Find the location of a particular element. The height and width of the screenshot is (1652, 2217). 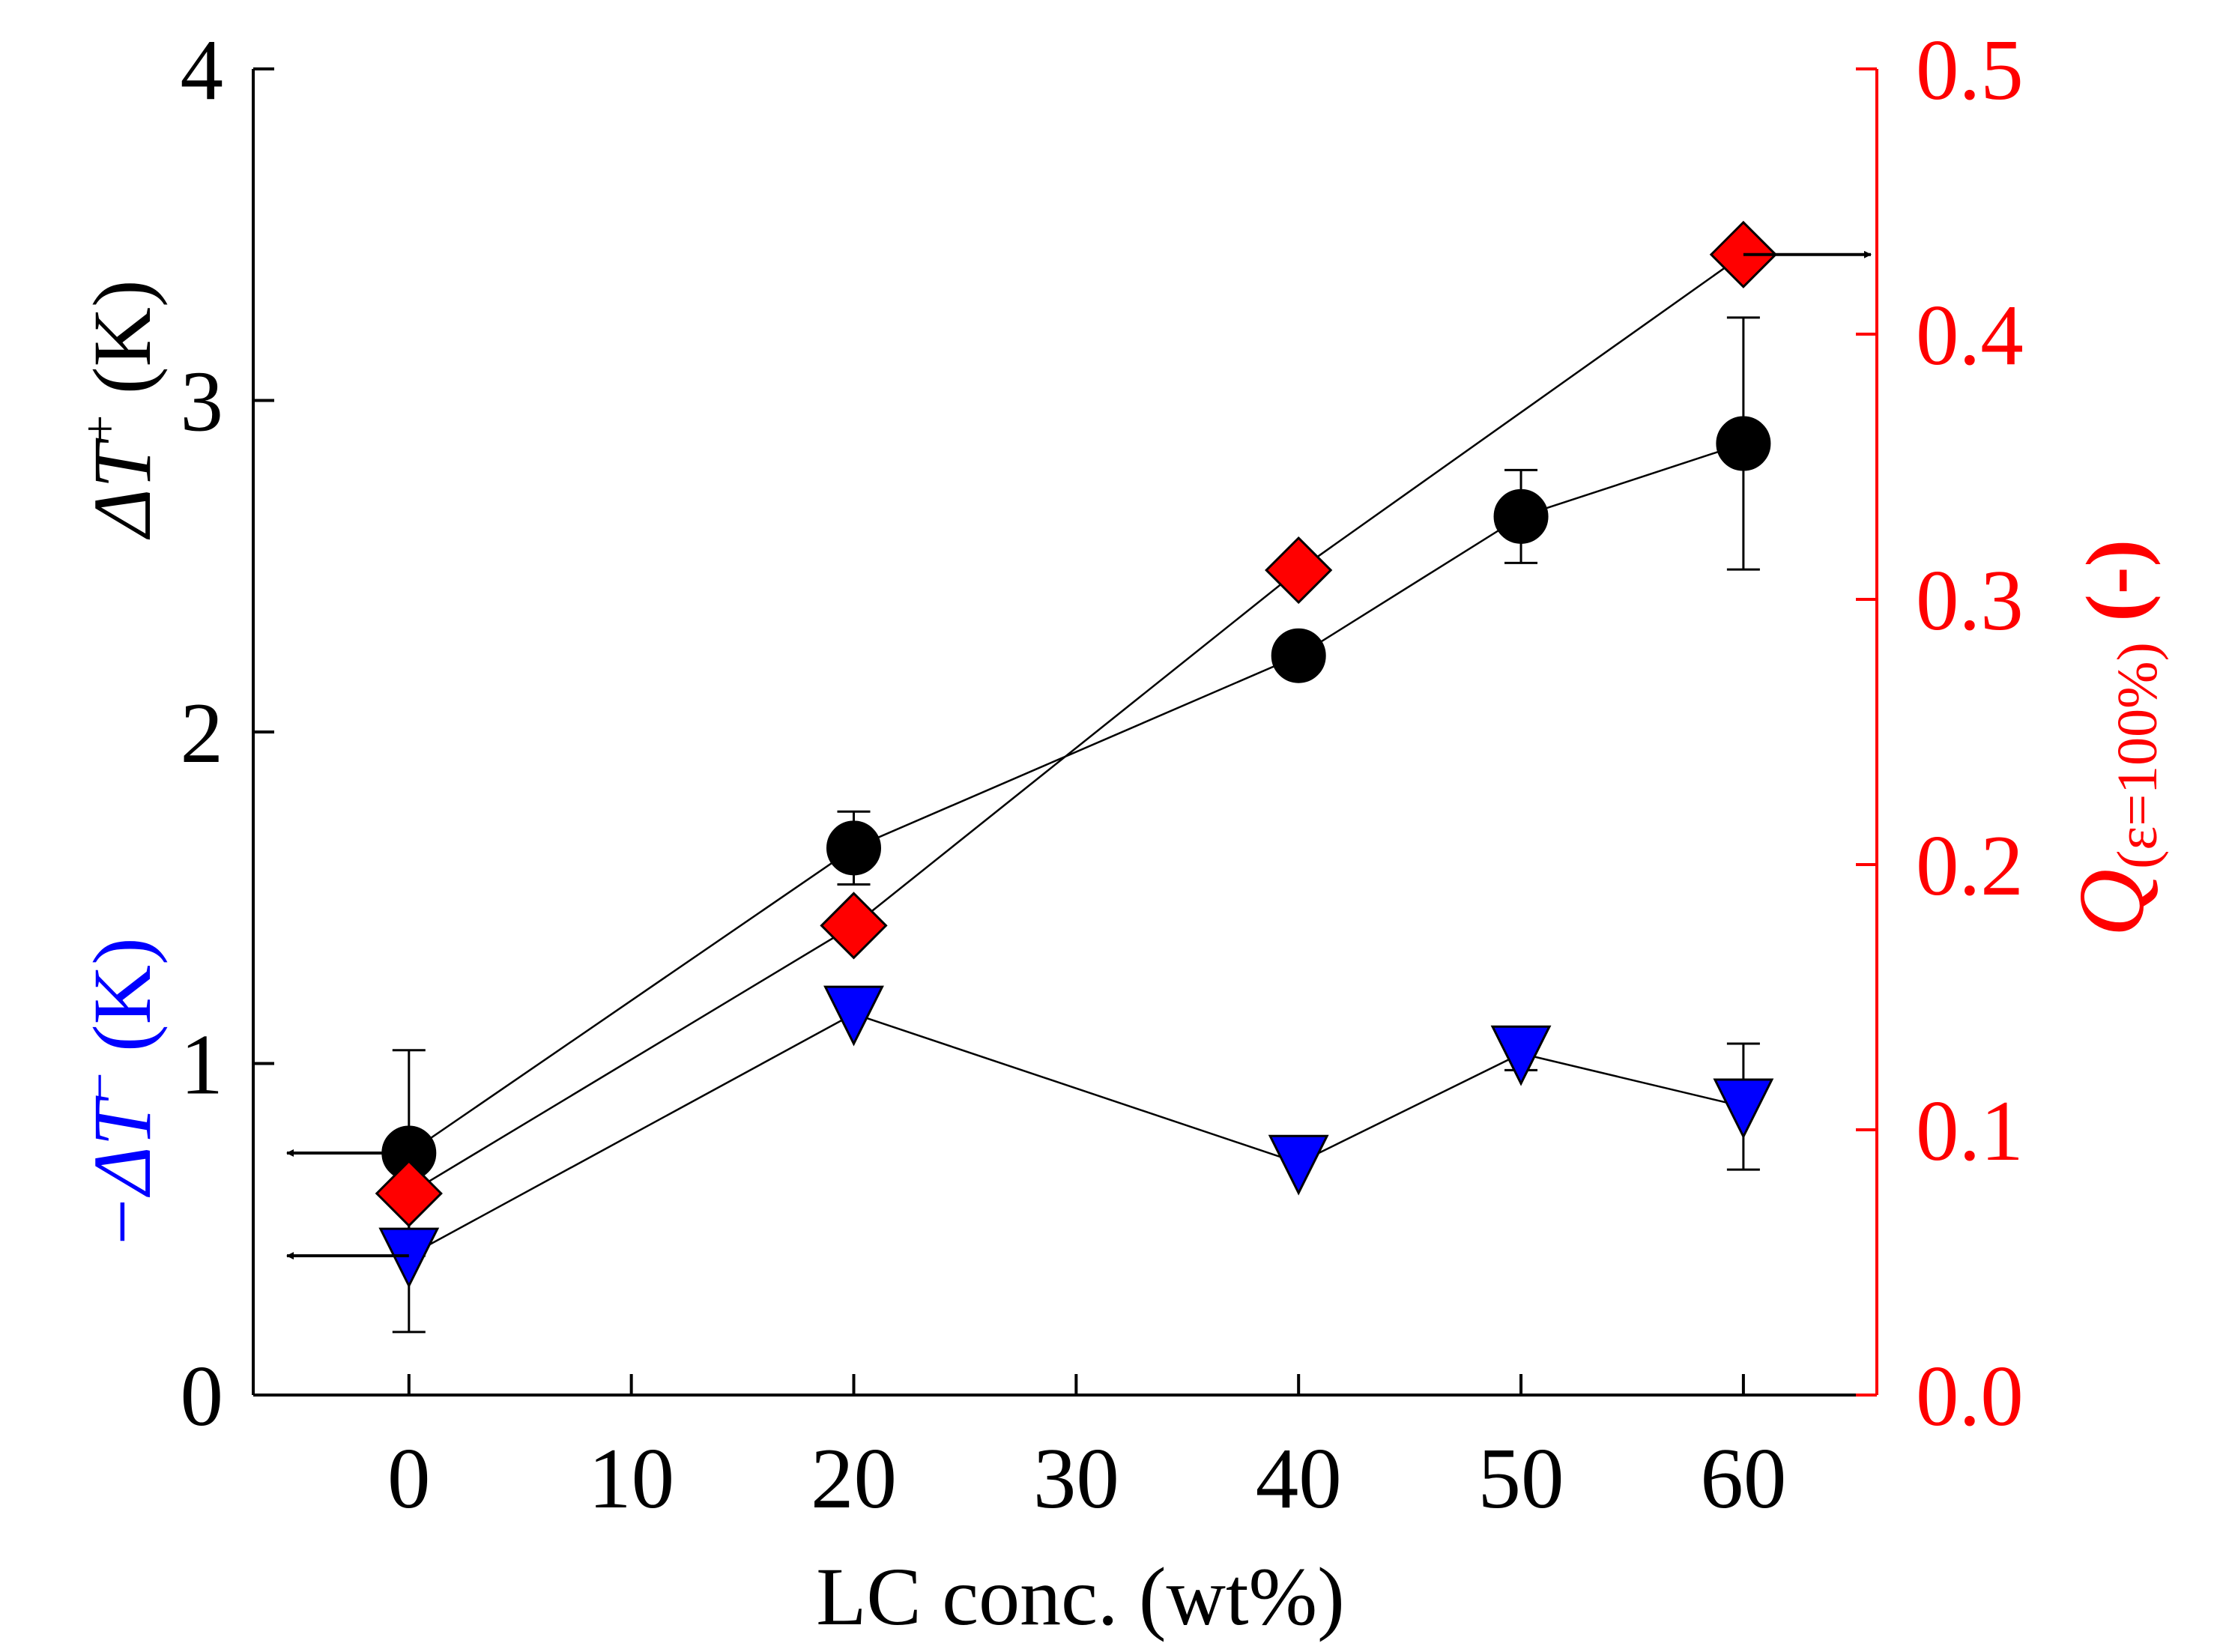

left-axis-label-upper: ΔT+ (K) is located at coordinates (120, 409).